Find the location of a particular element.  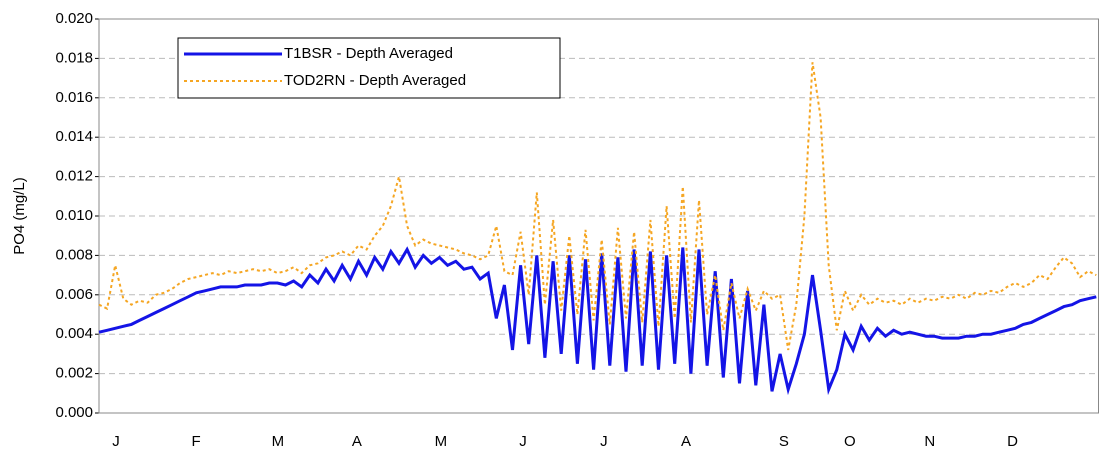

y-tick-label: 0.004 is located at coordinates (74, 333).